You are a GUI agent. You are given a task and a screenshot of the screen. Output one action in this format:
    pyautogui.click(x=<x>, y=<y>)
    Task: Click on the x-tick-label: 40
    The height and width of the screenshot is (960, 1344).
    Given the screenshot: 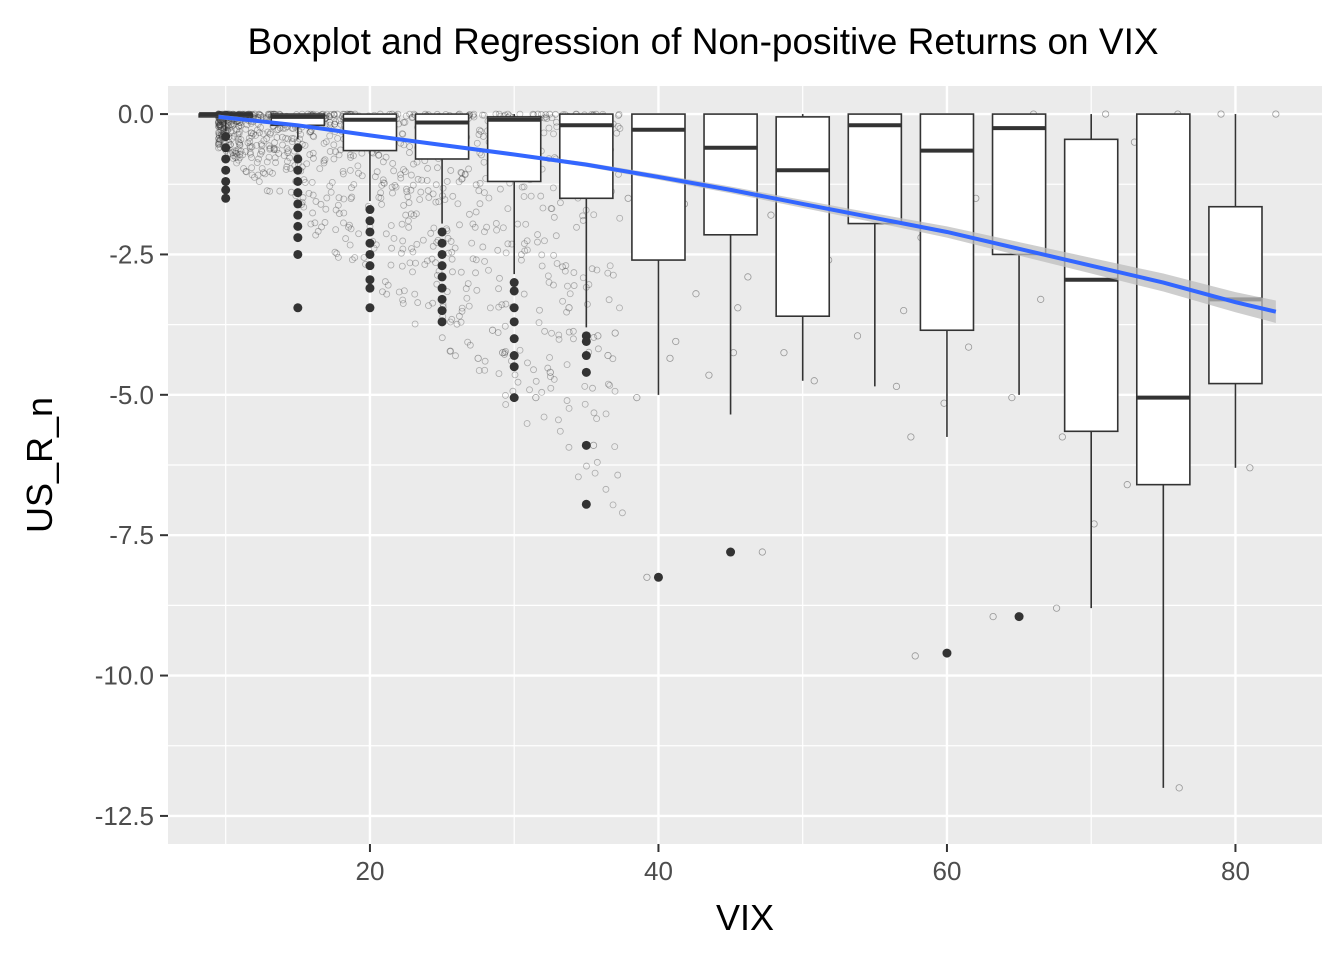 What is the action you would take?
    pyautogui.click(x=658, y=871)
    